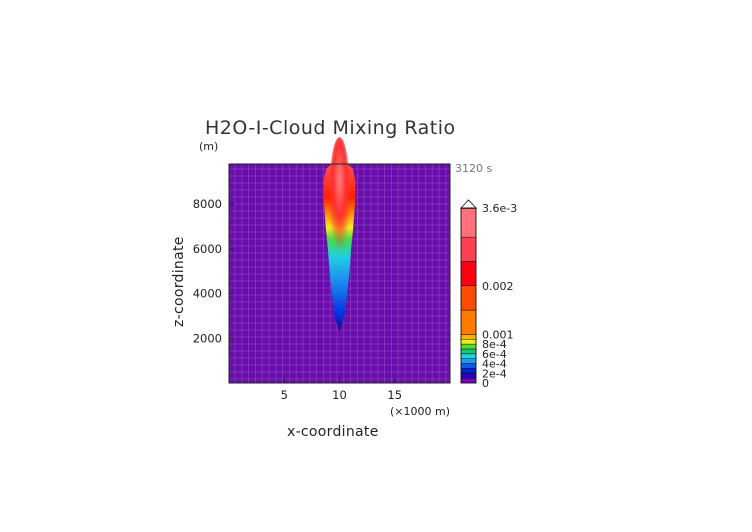 The width and height of the screenshot is (752, 532). What do you see at coordinates (494, 344) in the screenshot?
I see `colorbar-tick-label: 8e-4` at bounding box center [494, 344].